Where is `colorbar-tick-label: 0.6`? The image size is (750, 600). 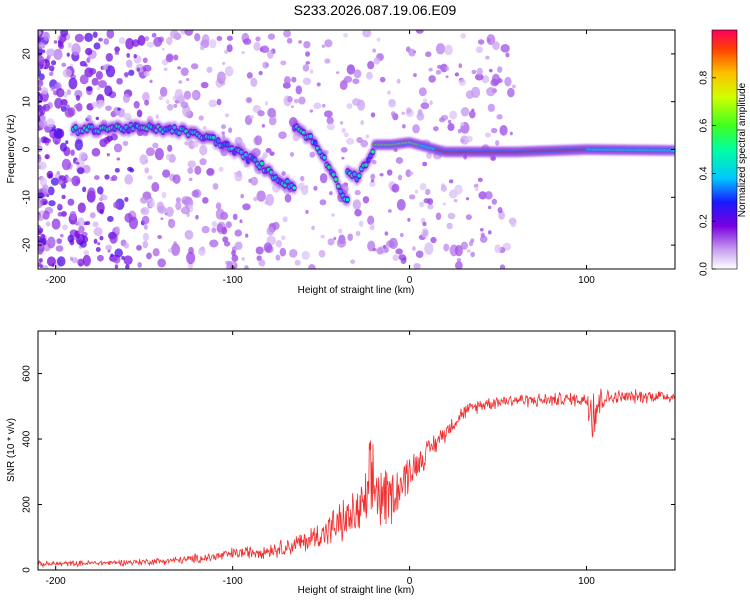
colorbar-tick-label: 0.6 is located at coordinates (704, 125).